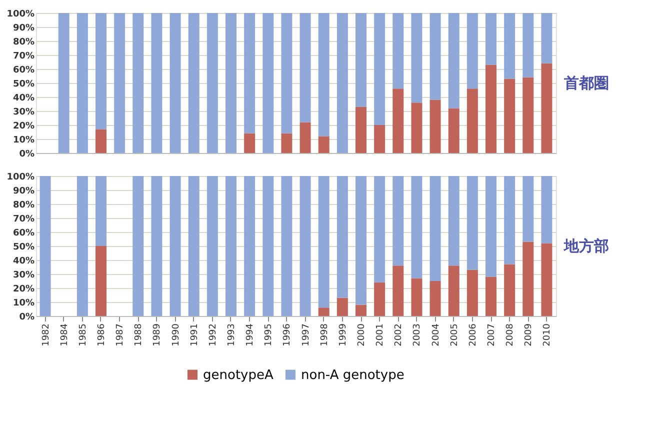 The image size is (662, 435). I want to click on x-tick-label: 1989, so click(157, 334).